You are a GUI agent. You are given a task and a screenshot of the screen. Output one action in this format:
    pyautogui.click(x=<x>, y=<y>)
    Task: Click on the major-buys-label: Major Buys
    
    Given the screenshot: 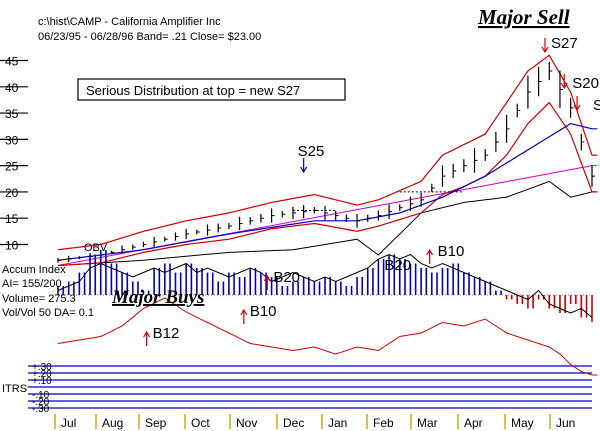 What is the action you would take?
    pyautogui.click(x=157, y=297)
    